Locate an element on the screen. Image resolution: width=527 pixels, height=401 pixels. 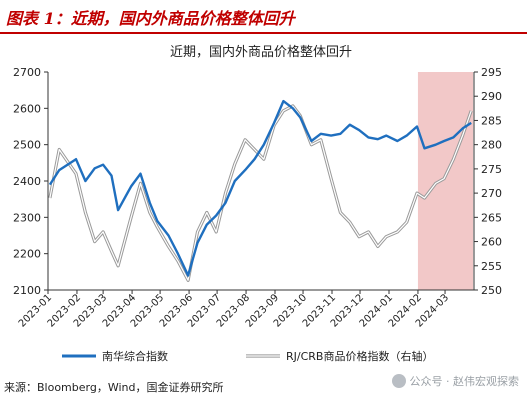
y-right-tick-label: 280 is located at coordinates (491, 145).